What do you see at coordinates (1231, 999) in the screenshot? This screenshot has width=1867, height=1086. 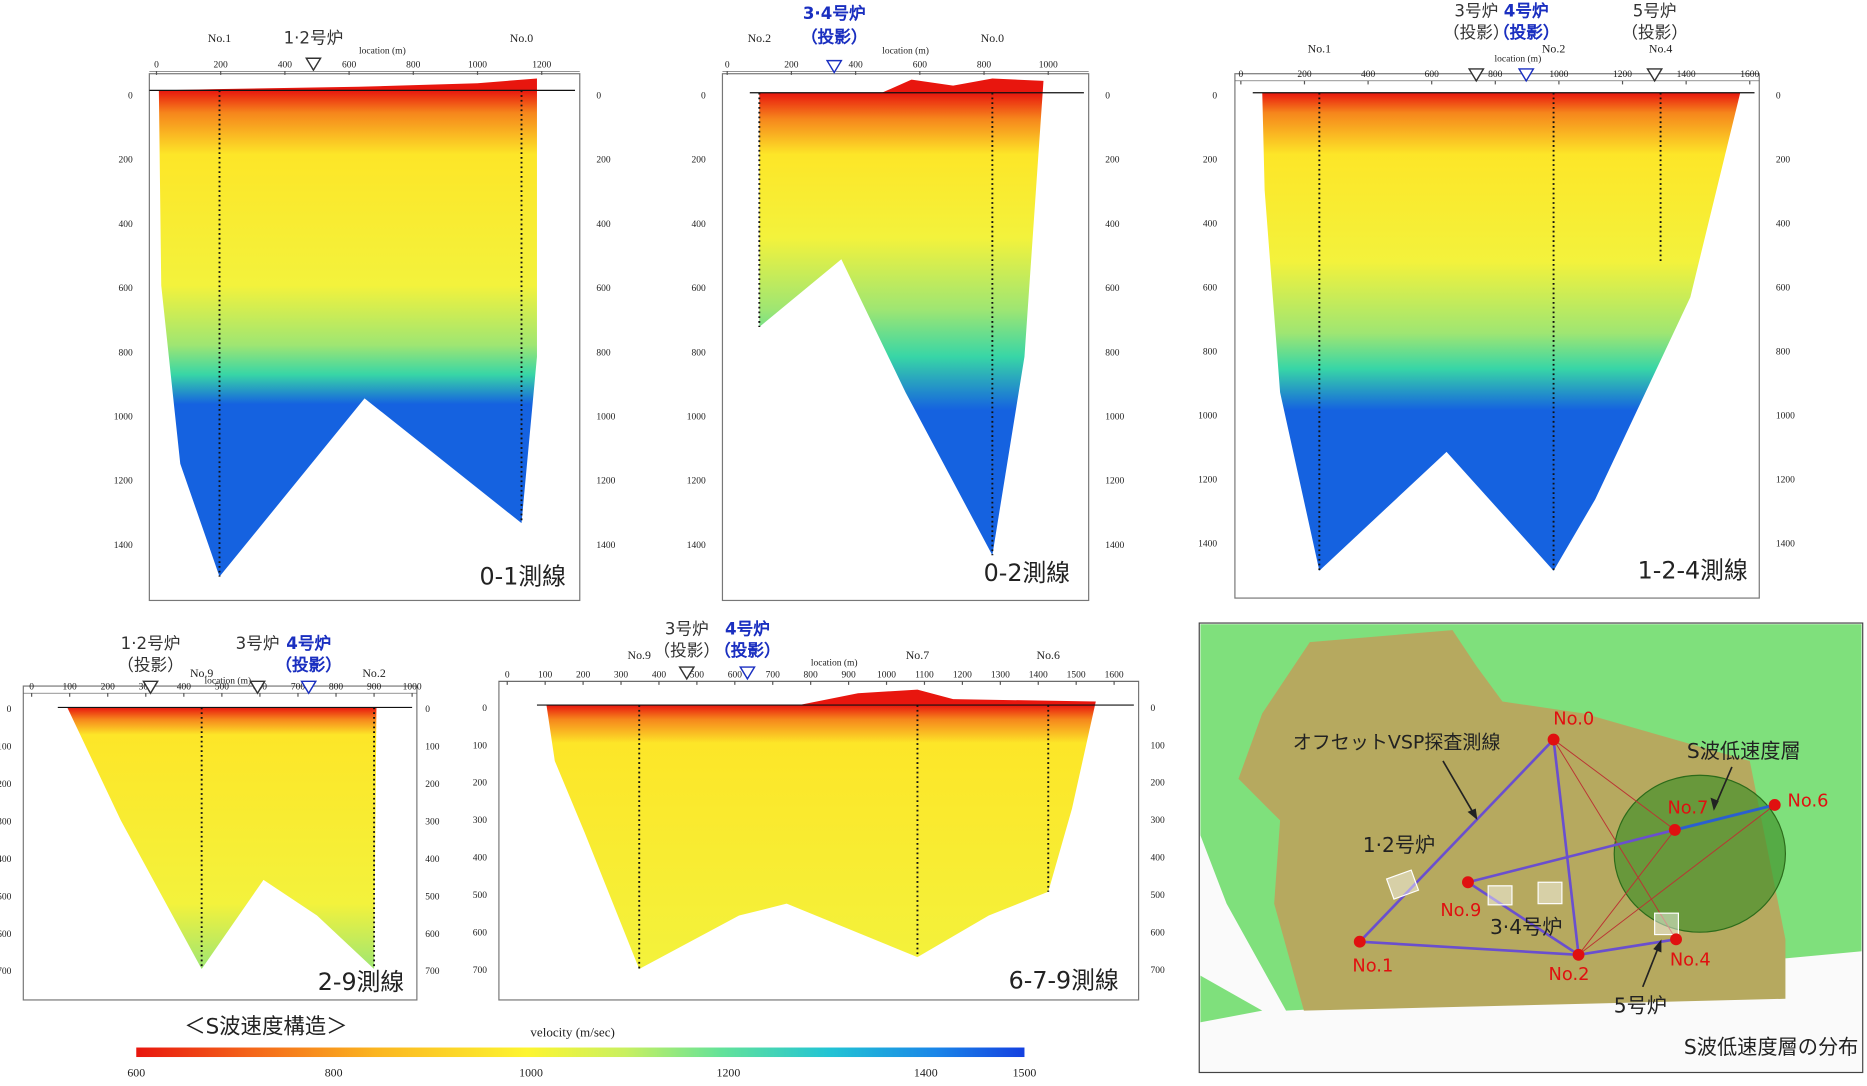 I see `land` at bounding box center [1231, 999].